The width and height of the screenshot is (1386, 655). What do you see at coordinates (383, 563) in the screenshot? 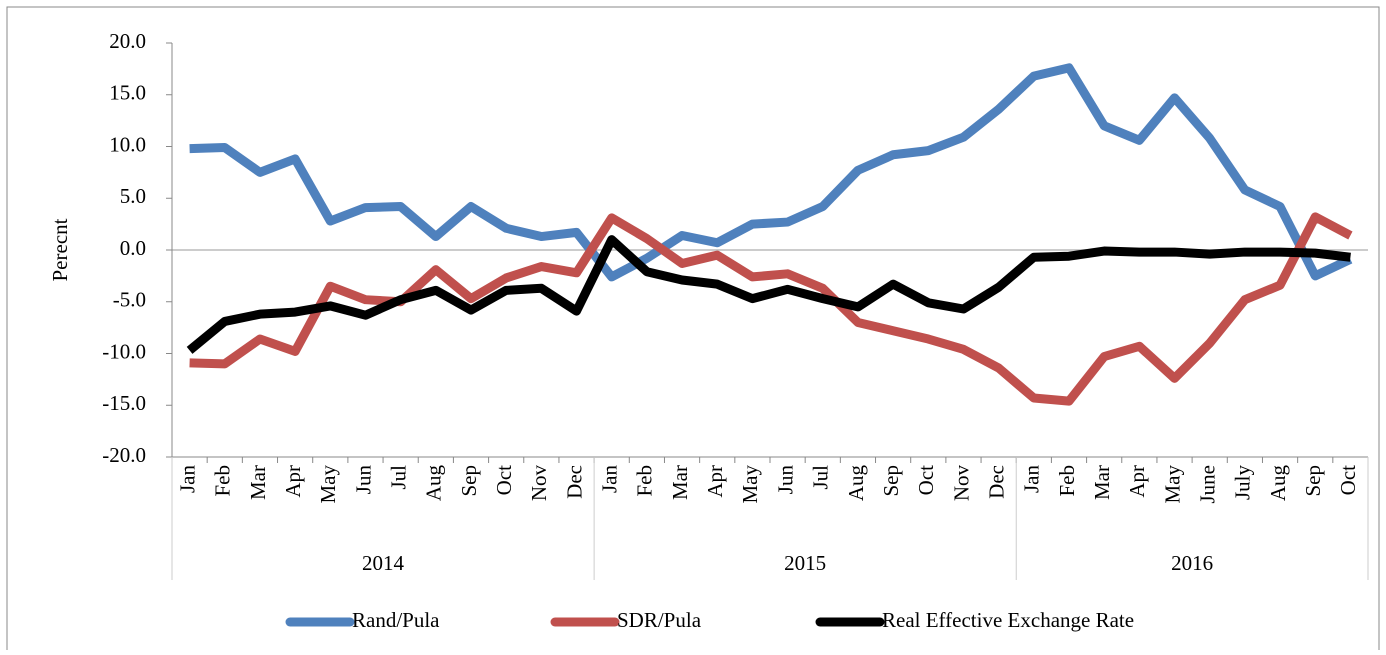
I see `group-label: 2014` at bounding box center [383, 563].